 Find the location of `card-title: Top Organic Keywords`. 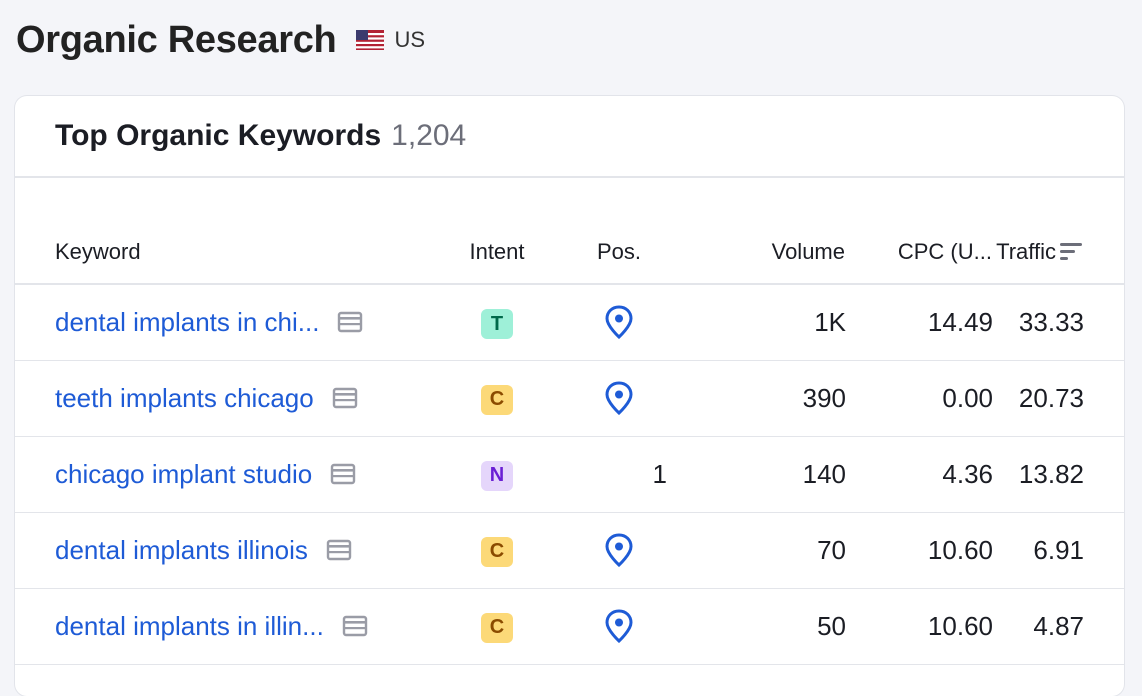

card-title: Top Organic Keywords is located at coordinates (218, 135).